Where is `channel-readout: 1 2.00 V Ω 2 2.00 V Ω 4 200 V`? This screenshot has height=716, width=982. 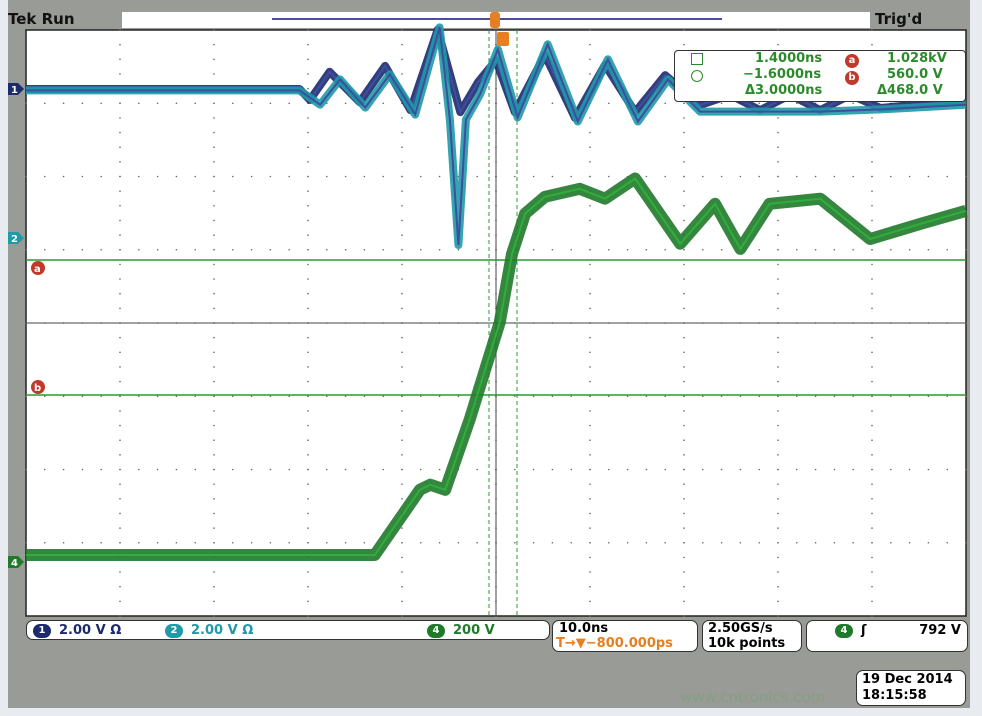 channel-readout: 1 2.00 V Ω 2 2.00 V Ω 4 200 V is located at coordinates (288, 630).